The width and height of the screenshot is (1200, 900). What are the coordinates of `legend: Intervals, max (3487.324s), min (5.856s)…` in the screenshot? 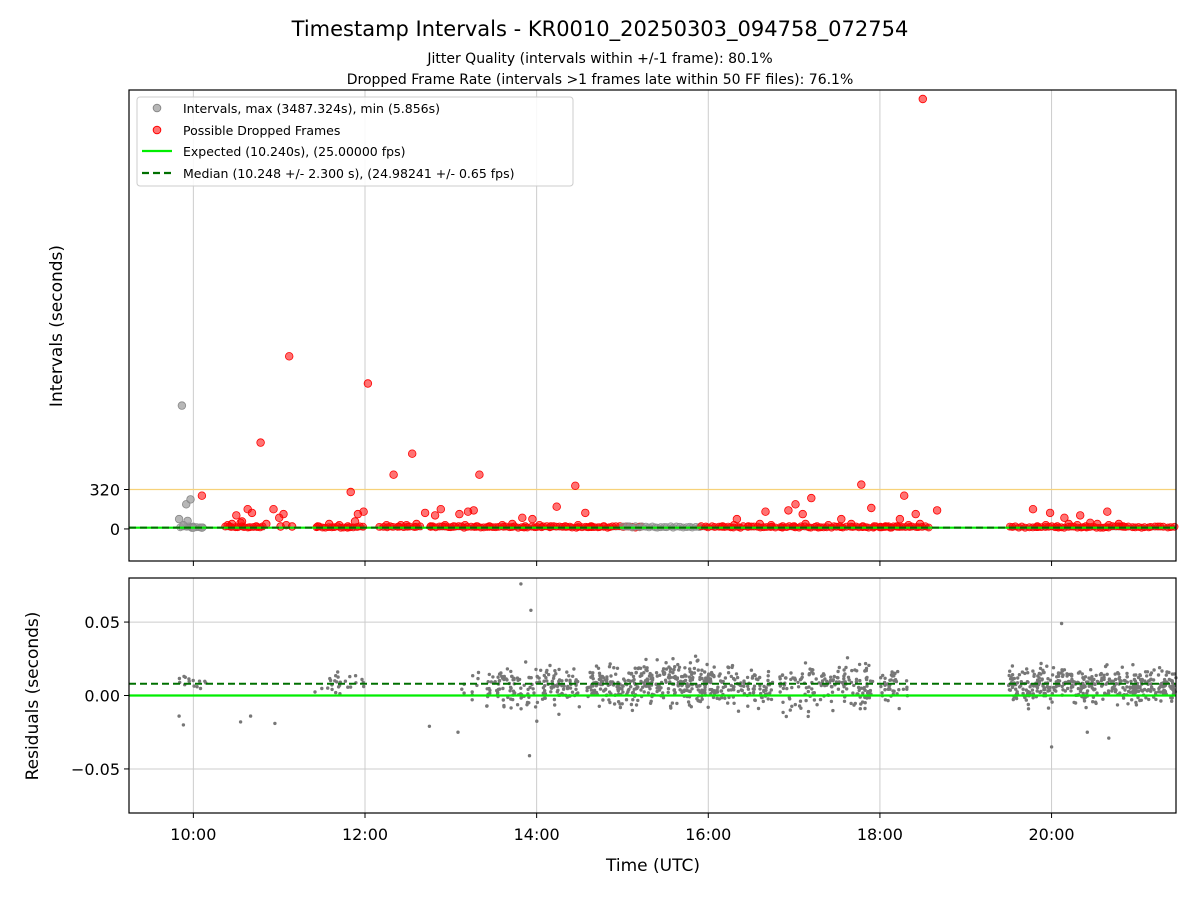 It's located at (355, 141).